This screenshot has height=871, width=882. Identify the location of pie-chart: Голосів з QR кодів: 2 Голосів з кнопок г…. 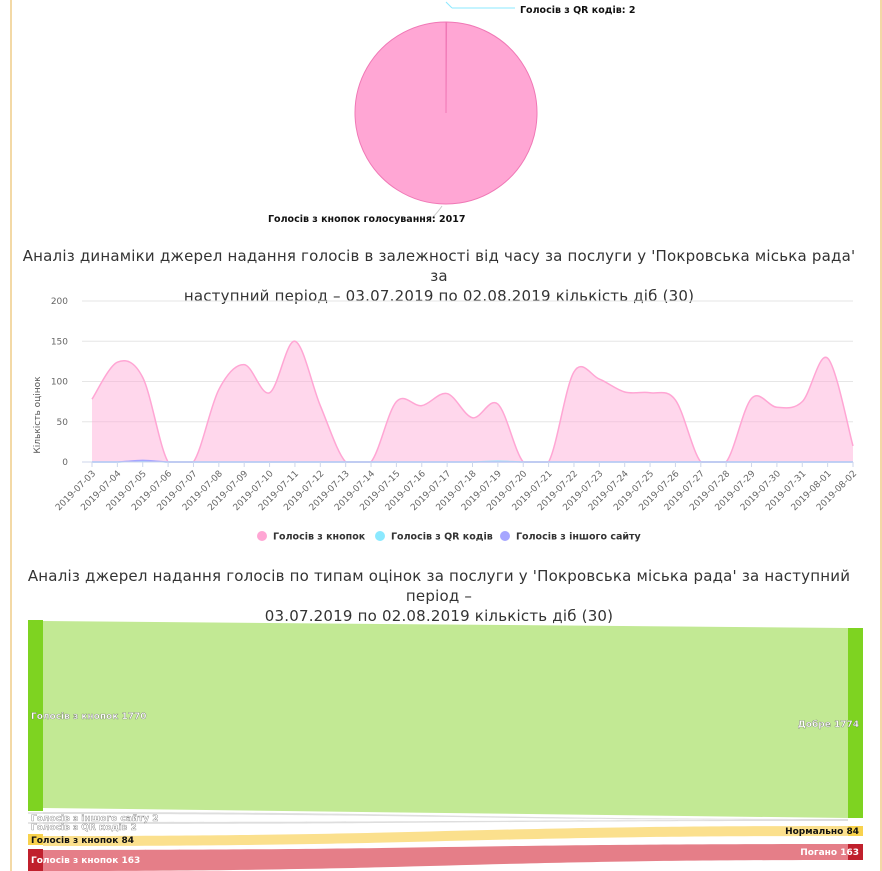
(451, 113).